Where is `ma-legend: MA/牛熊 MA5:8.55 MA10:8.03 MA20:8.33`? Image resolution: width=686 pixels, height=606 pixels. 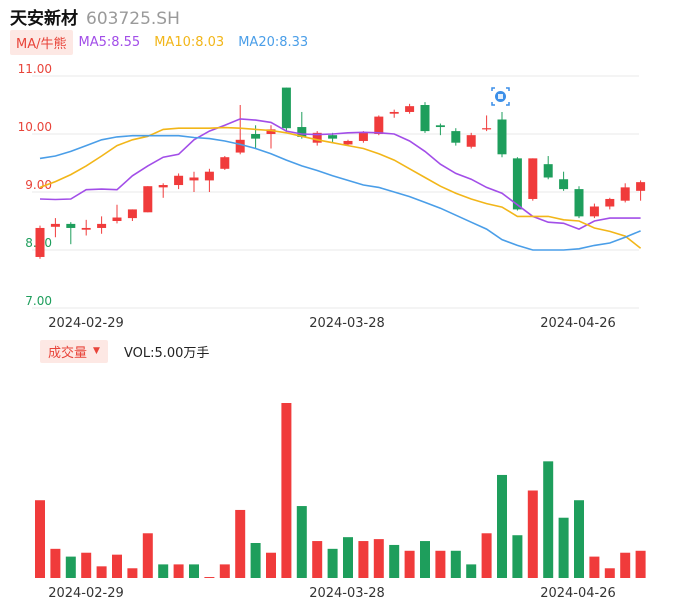
ma-legend: MA/牛熊 MA5:8.55 MA10:8.03 MA20:8.33 is located at coordinates (166, 42).